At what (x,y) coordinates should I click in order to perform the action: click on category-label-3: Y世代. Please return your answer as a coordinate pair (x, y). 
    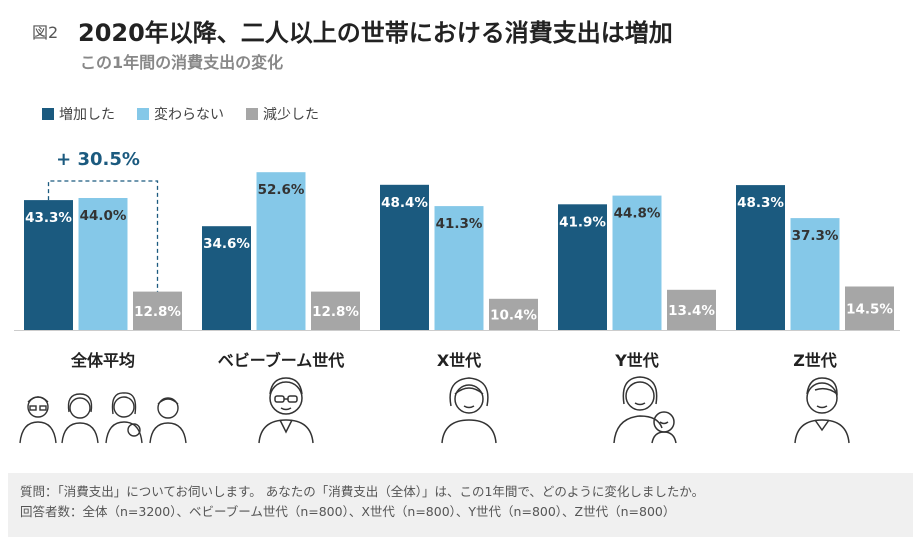
    Looking at the image, I should click on (636, 360).